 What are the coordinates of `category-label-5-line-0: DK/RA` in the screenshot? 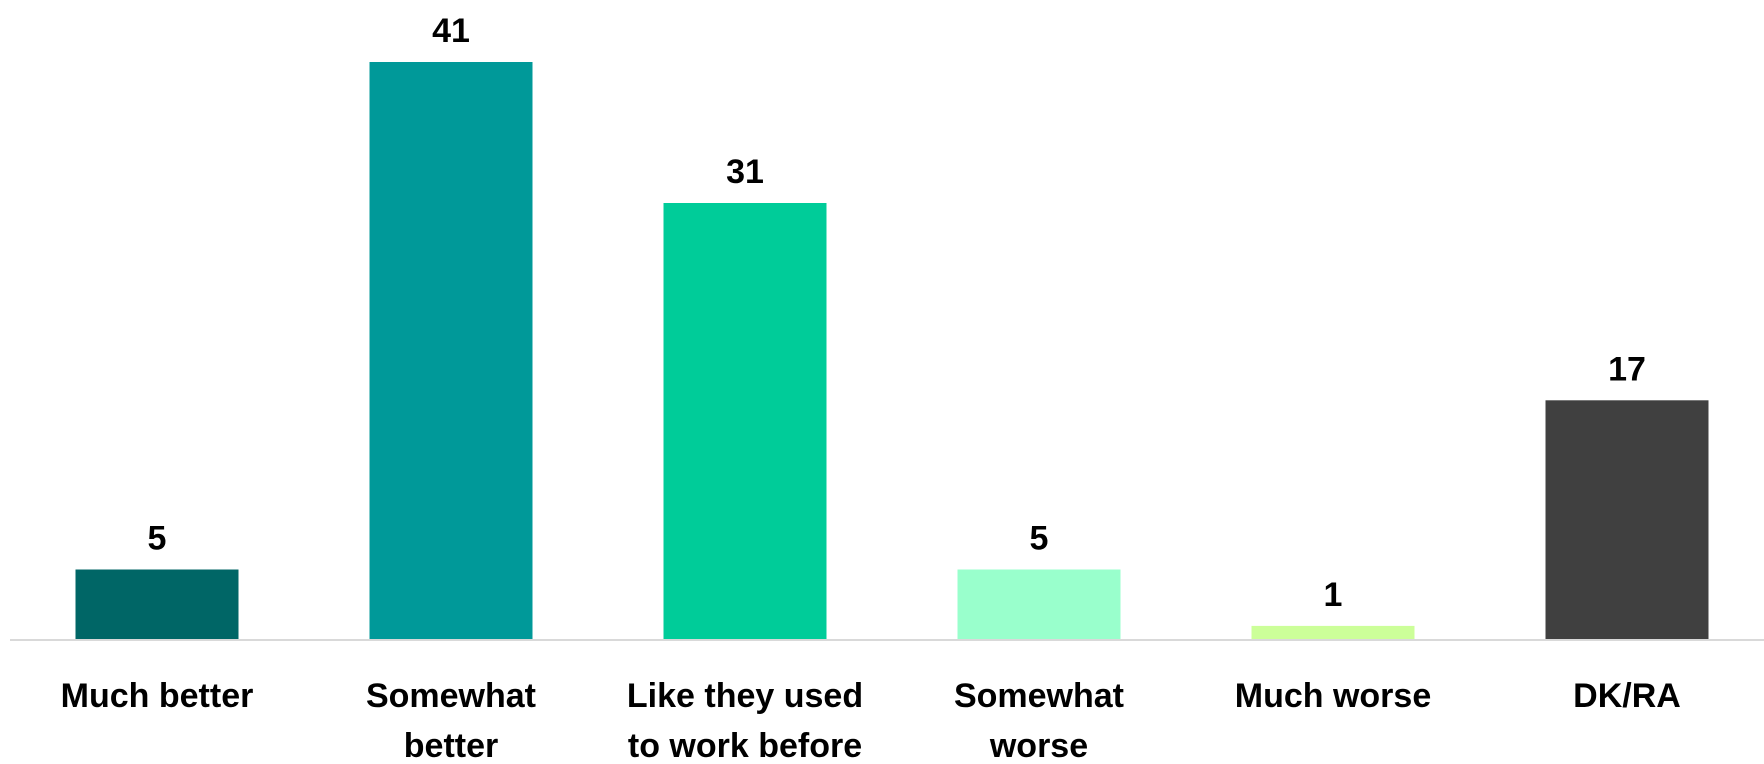 It's located at (1627, 696).